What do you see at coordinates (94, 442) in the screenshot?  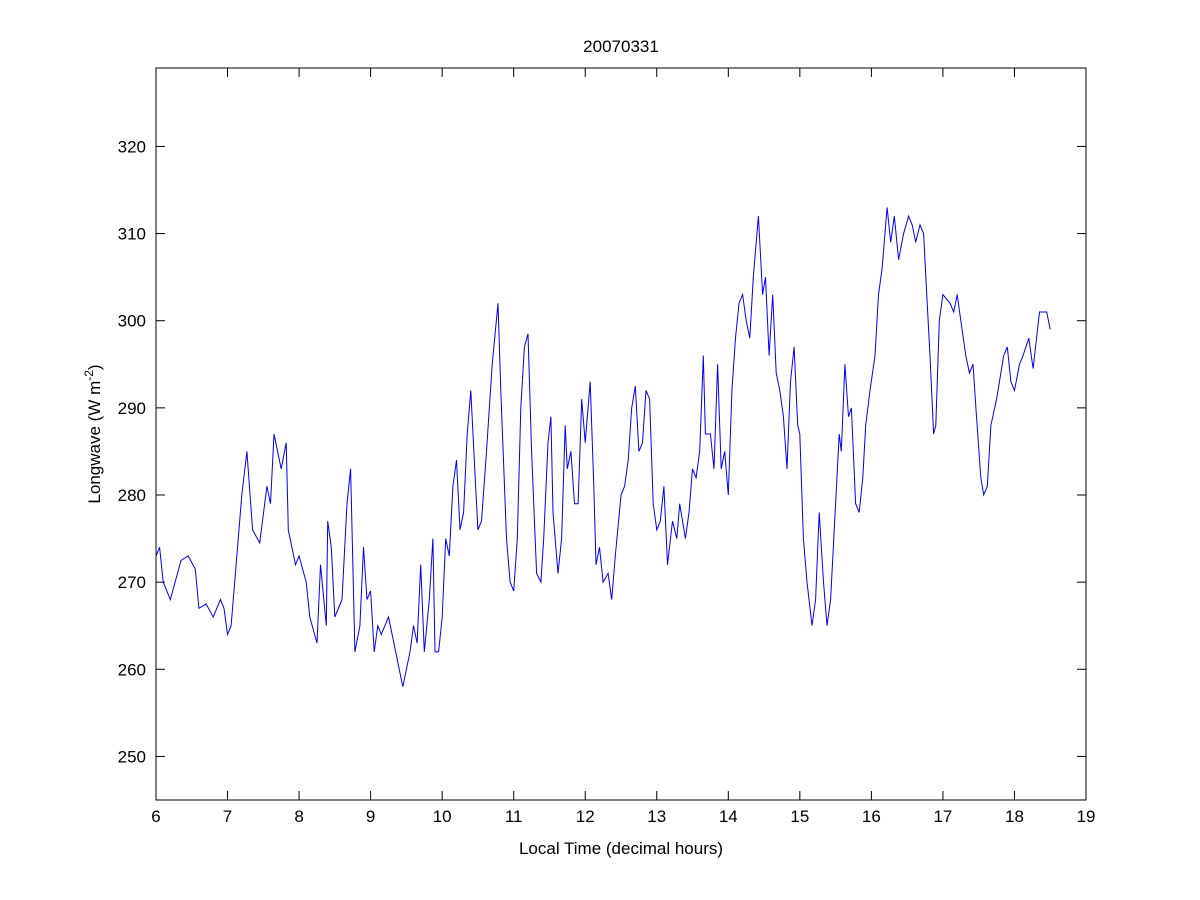 I see `y-axis-label-main: Longwave (W m` at bounding box center [94, 442].